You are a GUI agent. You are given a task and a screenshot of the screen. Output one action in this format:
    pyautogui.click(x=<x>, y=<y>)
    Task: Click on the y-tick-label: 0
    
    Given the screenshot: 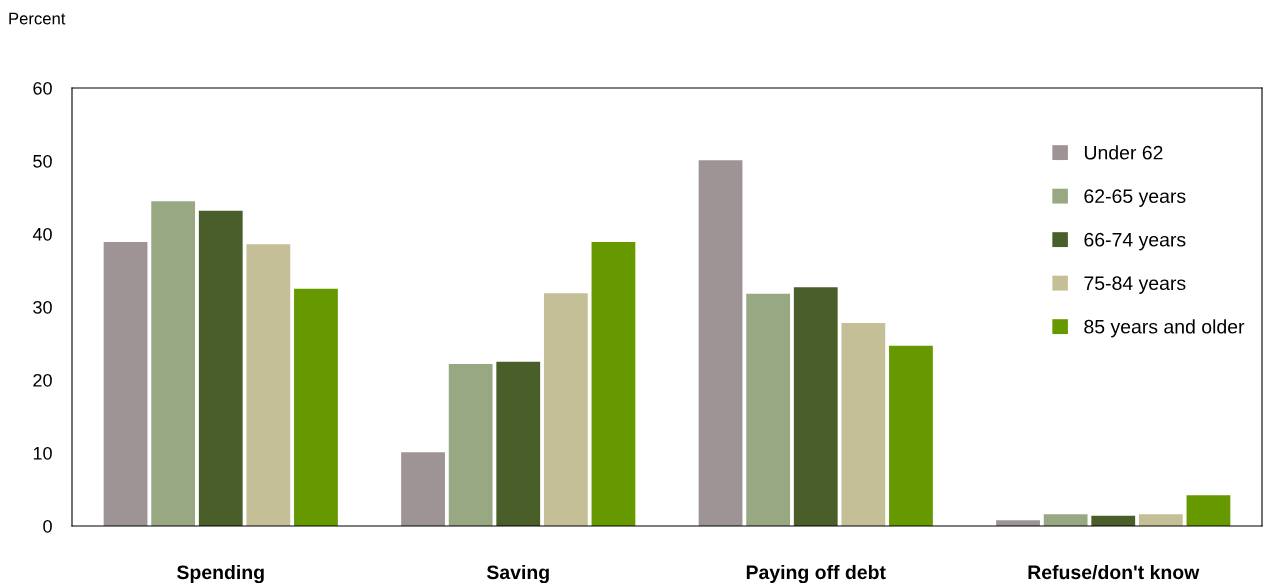 What is the action you would take?
    pyautogui.click(x=47, y=526)
    